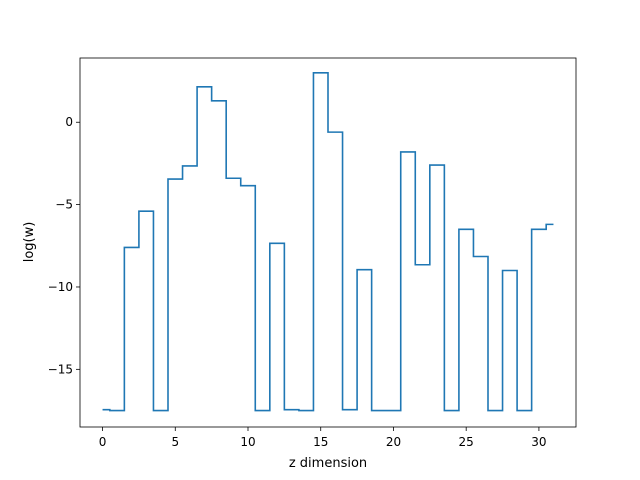 This screenshot has width=640, height=480. Describe the element at coordinates (320, 442) in the screenshot. I see `x-tick-label: 15` at that location.